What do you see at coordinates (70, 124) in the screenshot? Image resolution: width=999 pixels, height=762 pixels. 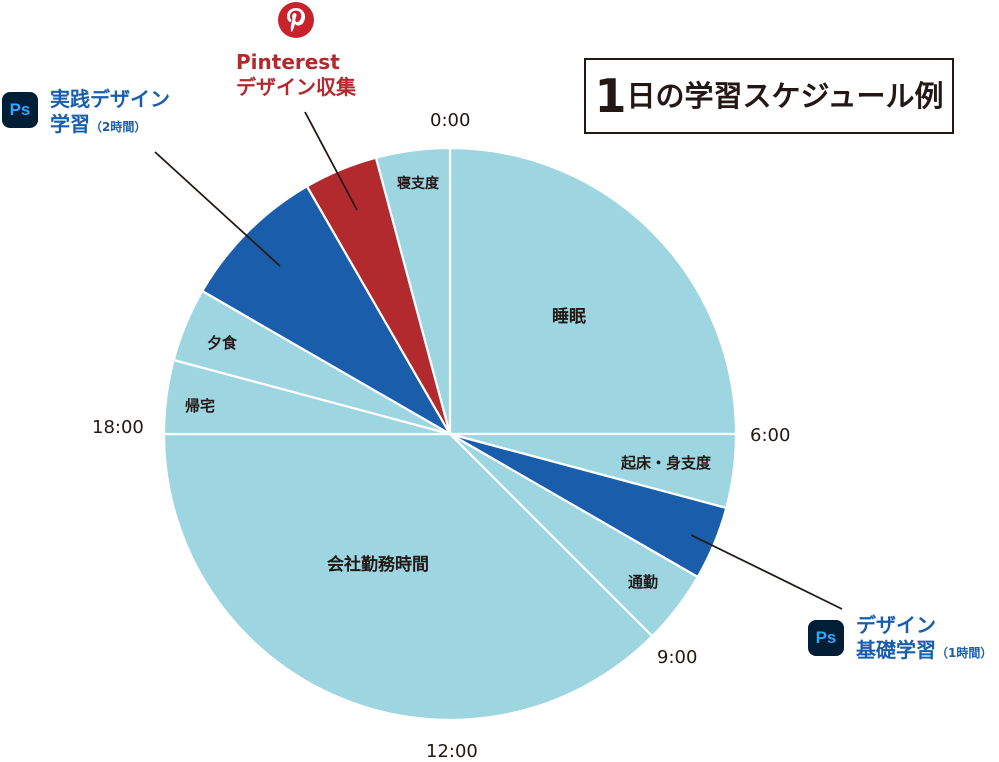 I see `callout-practice-line2-text: 学習` at bounding box center [70, 124].